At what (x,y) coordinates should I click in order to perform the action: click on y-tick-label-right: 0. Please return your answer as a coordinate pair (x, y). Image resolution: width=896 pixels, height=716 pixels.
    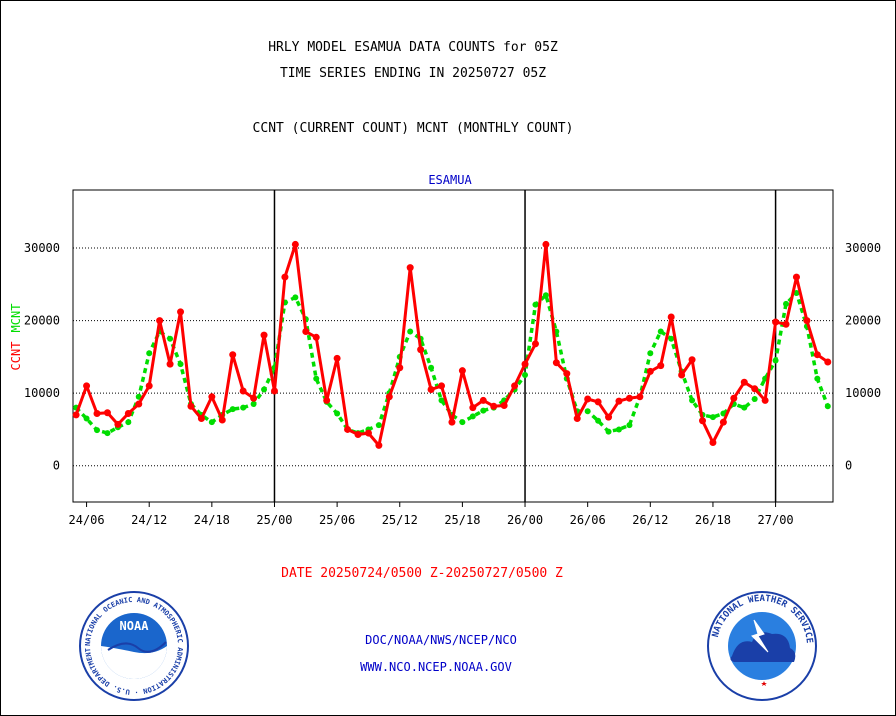
    Looking at the image, I should click on (848, 466).